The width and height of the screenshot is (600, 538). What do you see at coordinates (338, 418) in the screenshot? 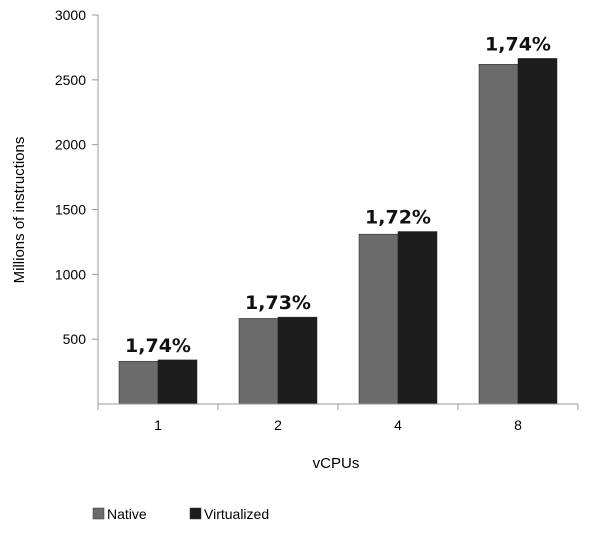
I see `x-axis-ticks: 1 2 4 8` at bounding box center [338, 418].